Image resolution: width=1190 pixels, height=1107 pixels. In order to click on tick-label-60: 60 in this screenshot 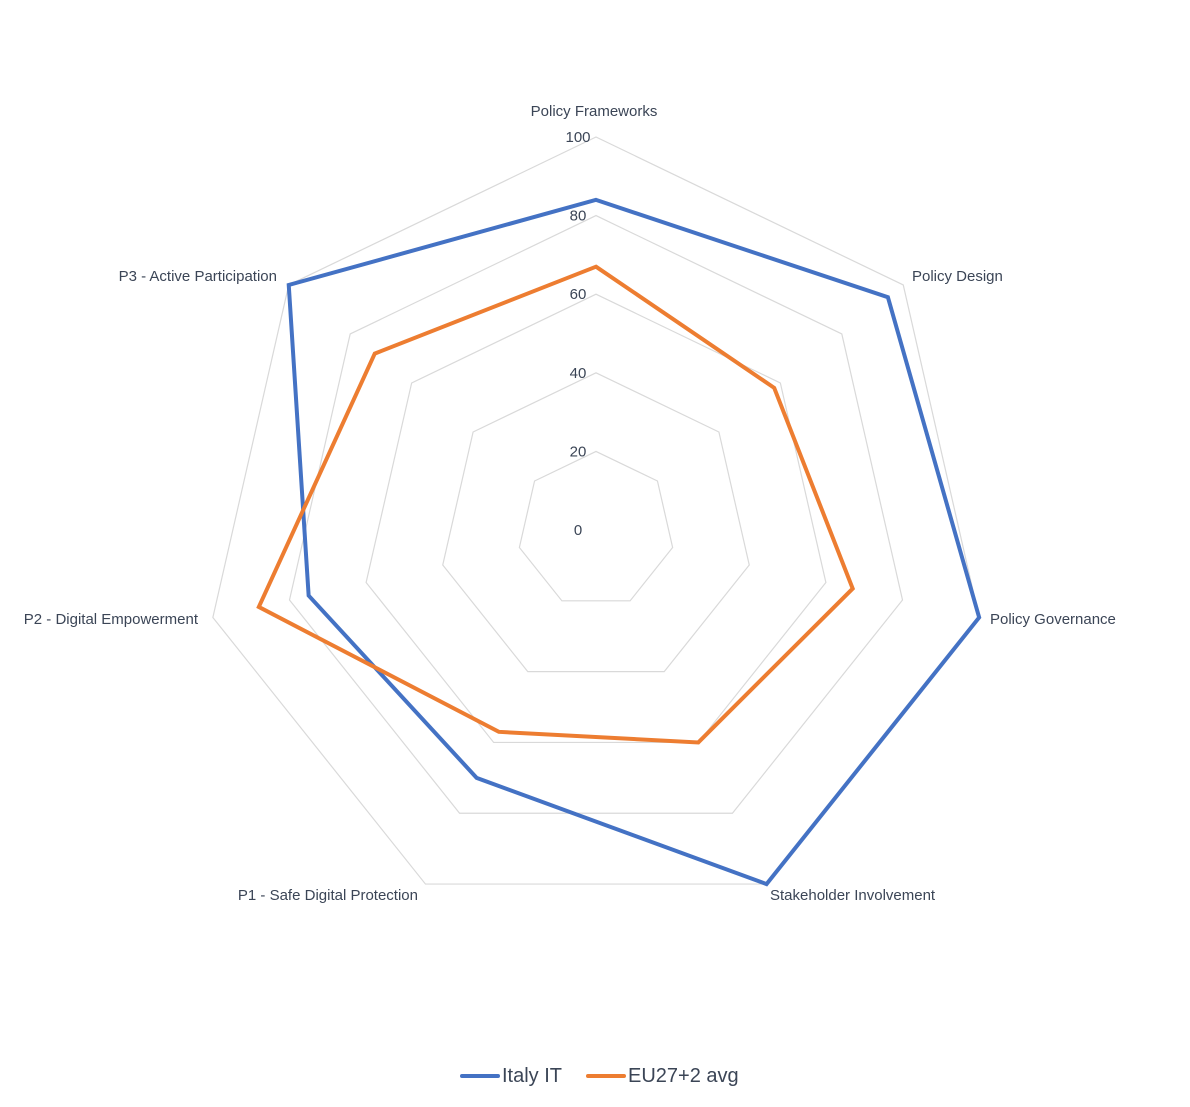, I will do `click(578, 294)`.